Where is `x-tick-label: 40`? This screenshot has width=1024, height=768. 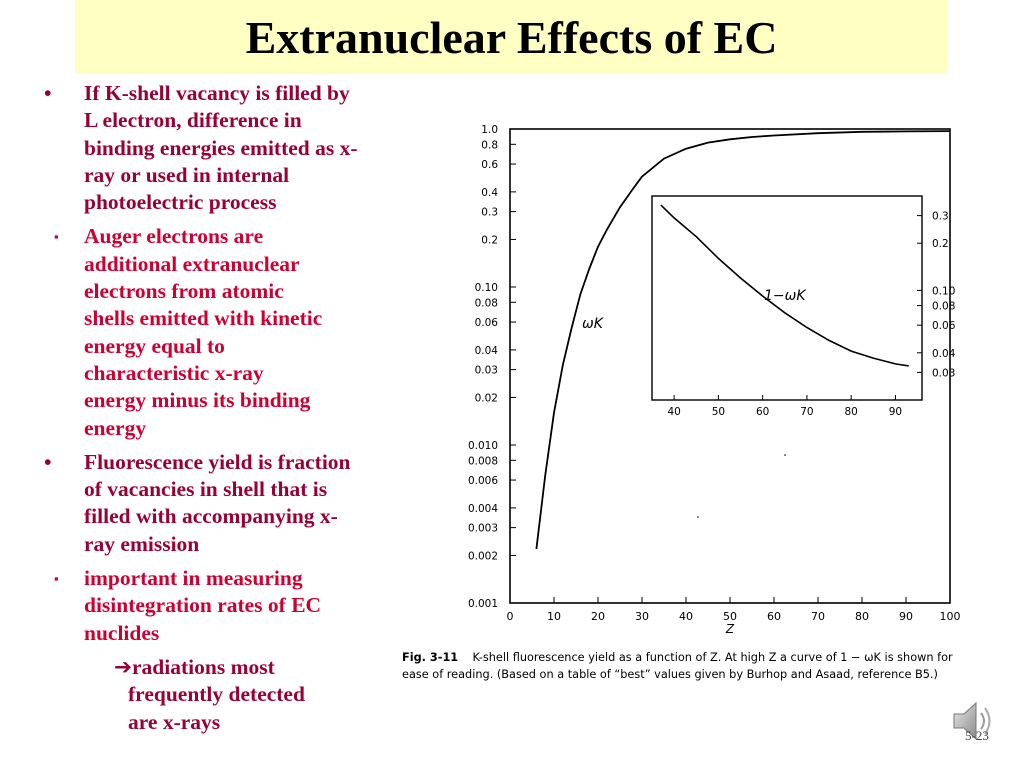
x-tick-label: 40 is located at coordinates (686, 616).